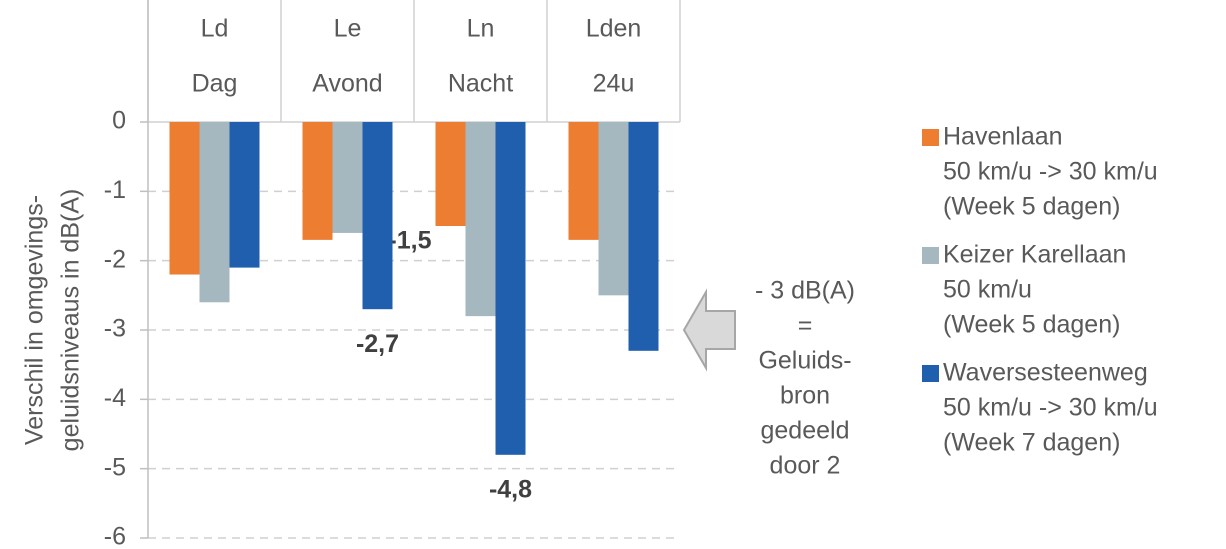 This screenshot has height=549, width=1226. Describe the element at coordinates (709, 330) in the screenshot. I see `arrow` at that location.